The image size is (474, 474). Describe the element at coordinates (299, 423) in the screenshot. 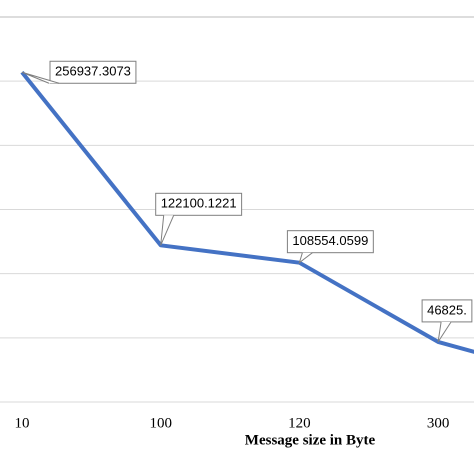

I see `x-tick-label: 120` at that location.